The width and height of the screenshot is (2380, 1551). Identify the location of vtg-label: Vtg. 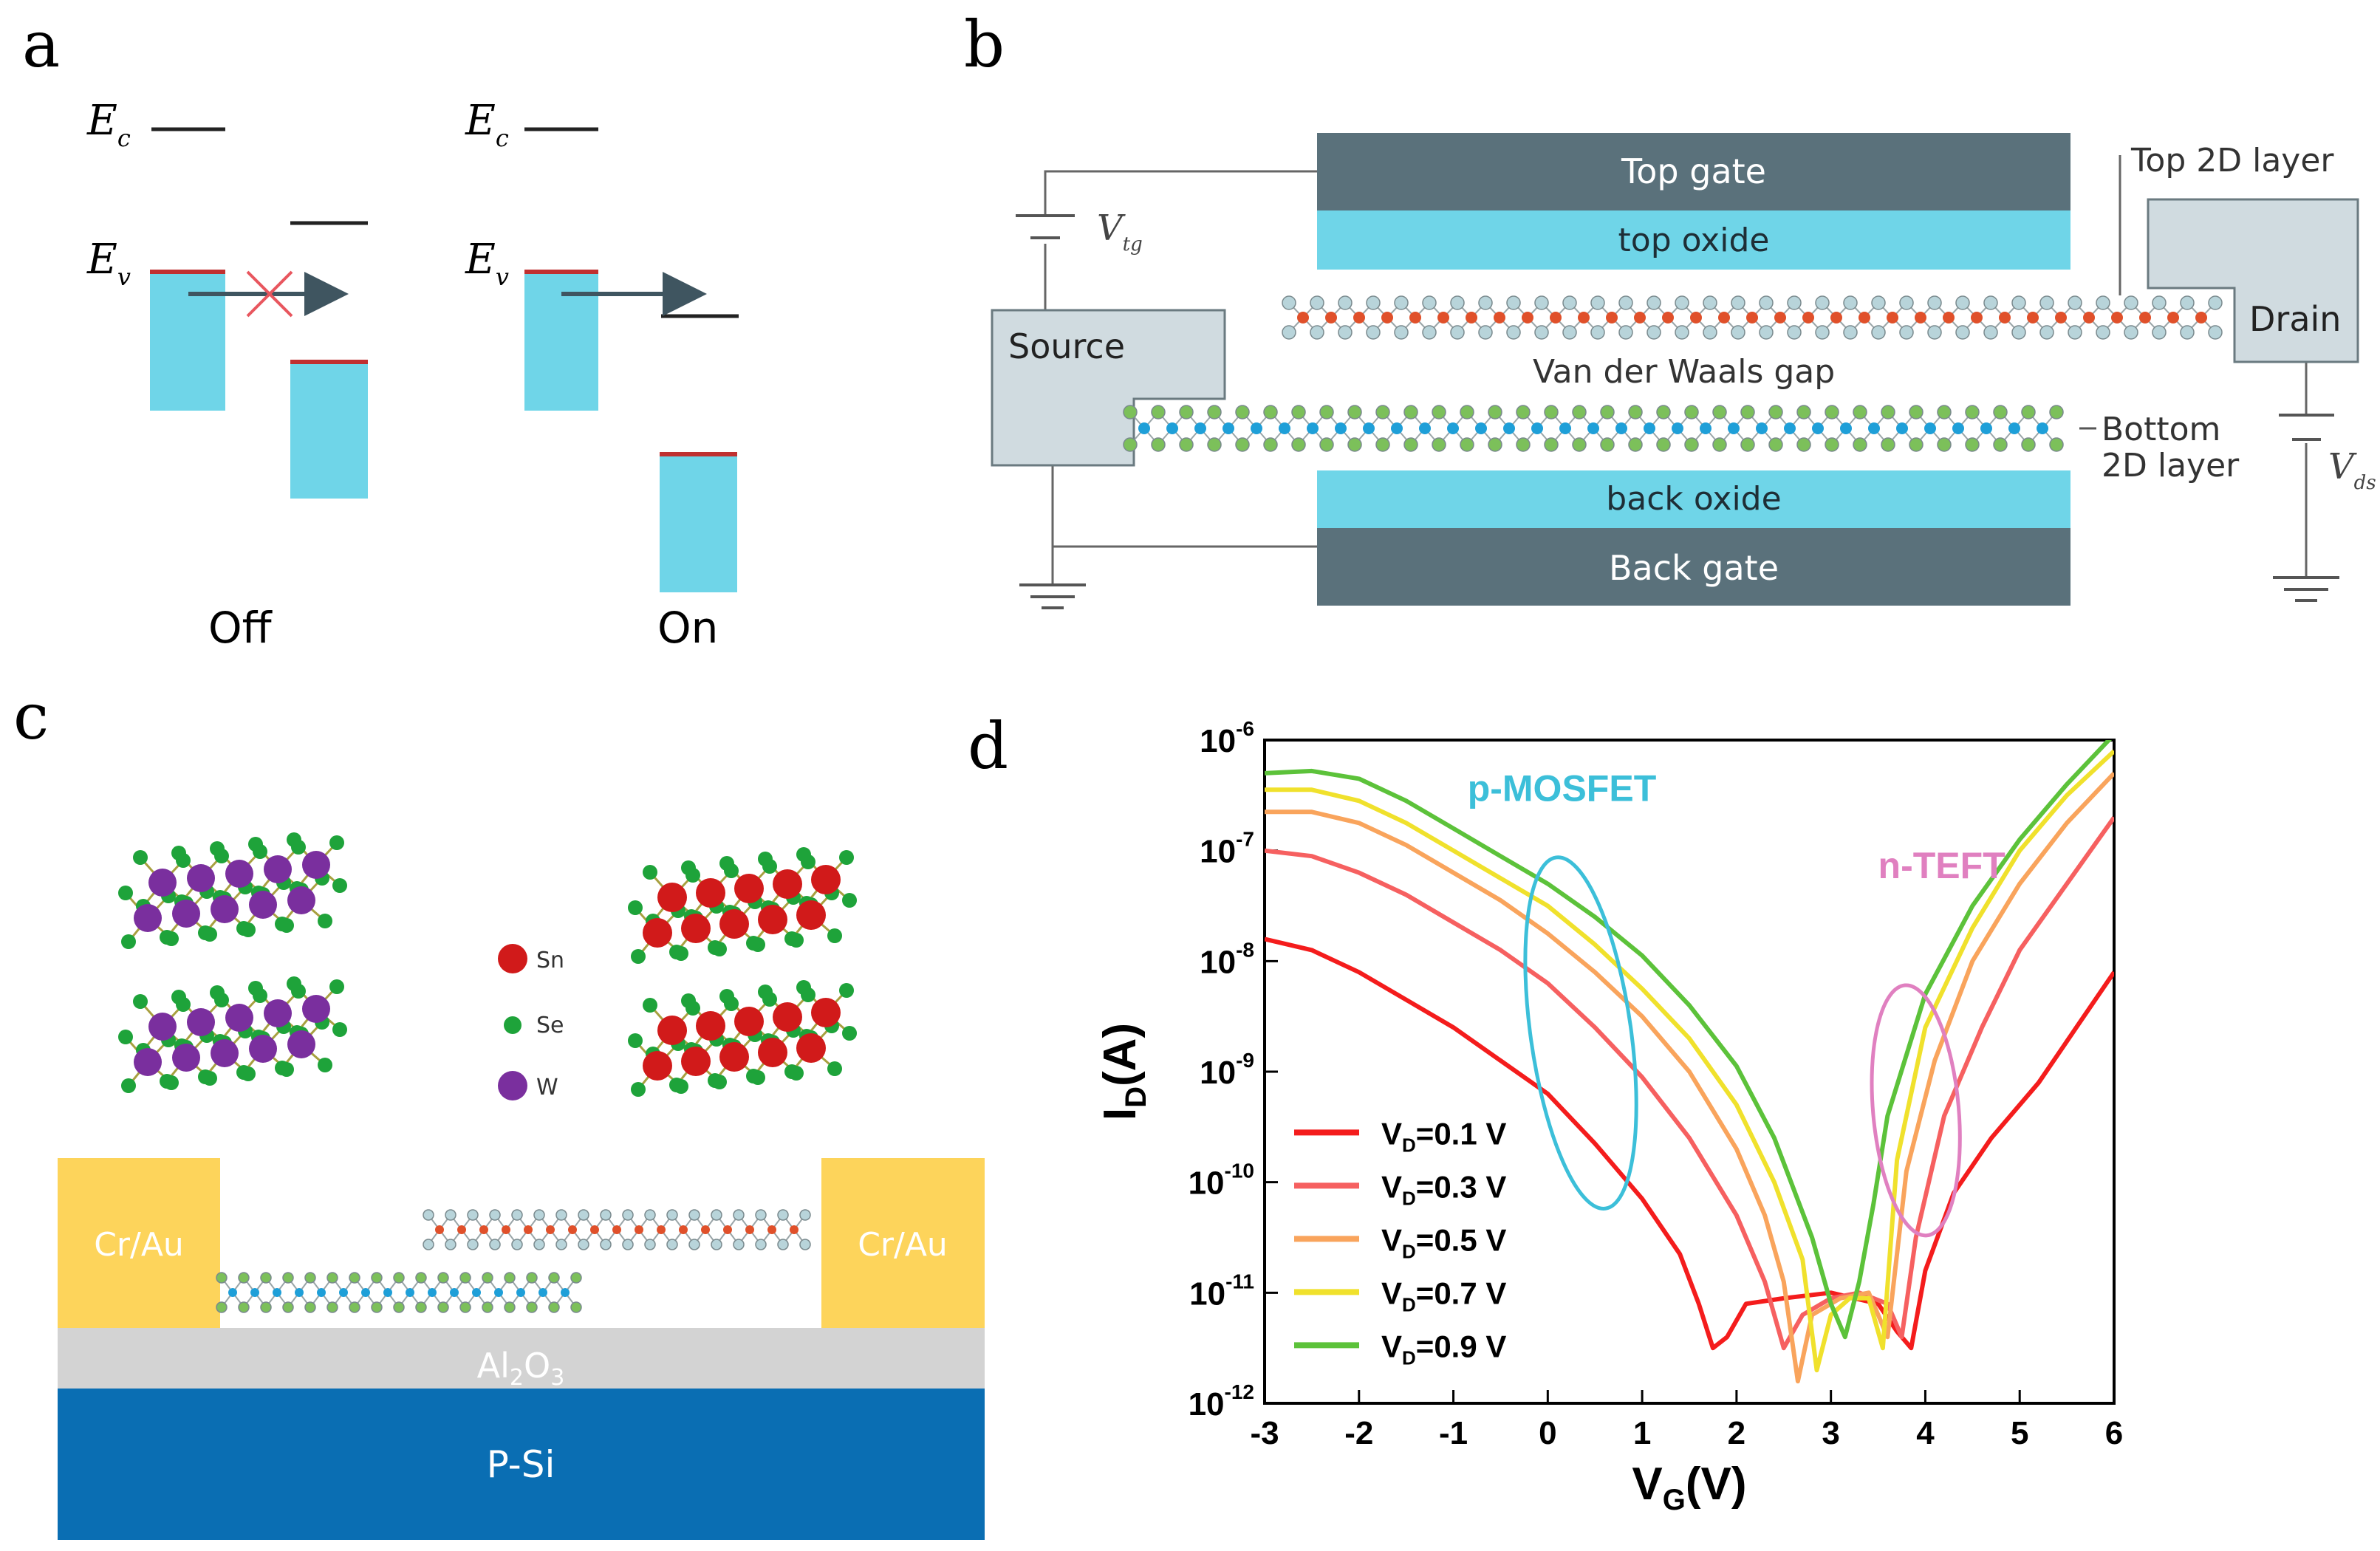
(1120, 232).